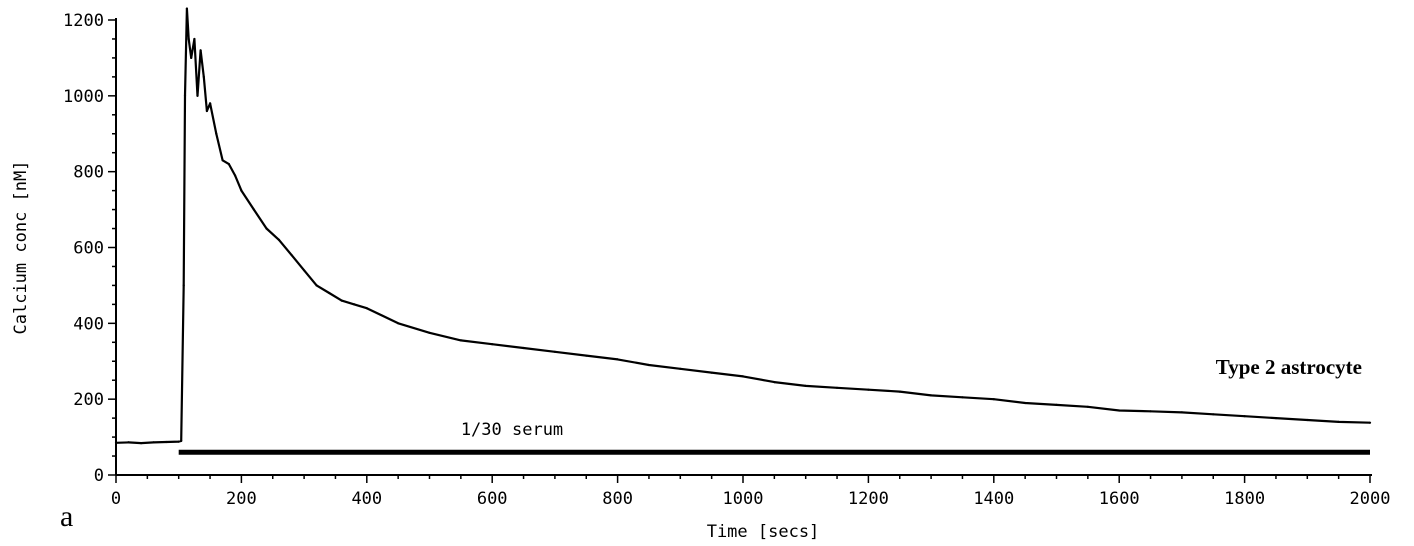 This screenshot has height=546, width=1414. I want to click on x-tick-label: 0, so click(116, 499).